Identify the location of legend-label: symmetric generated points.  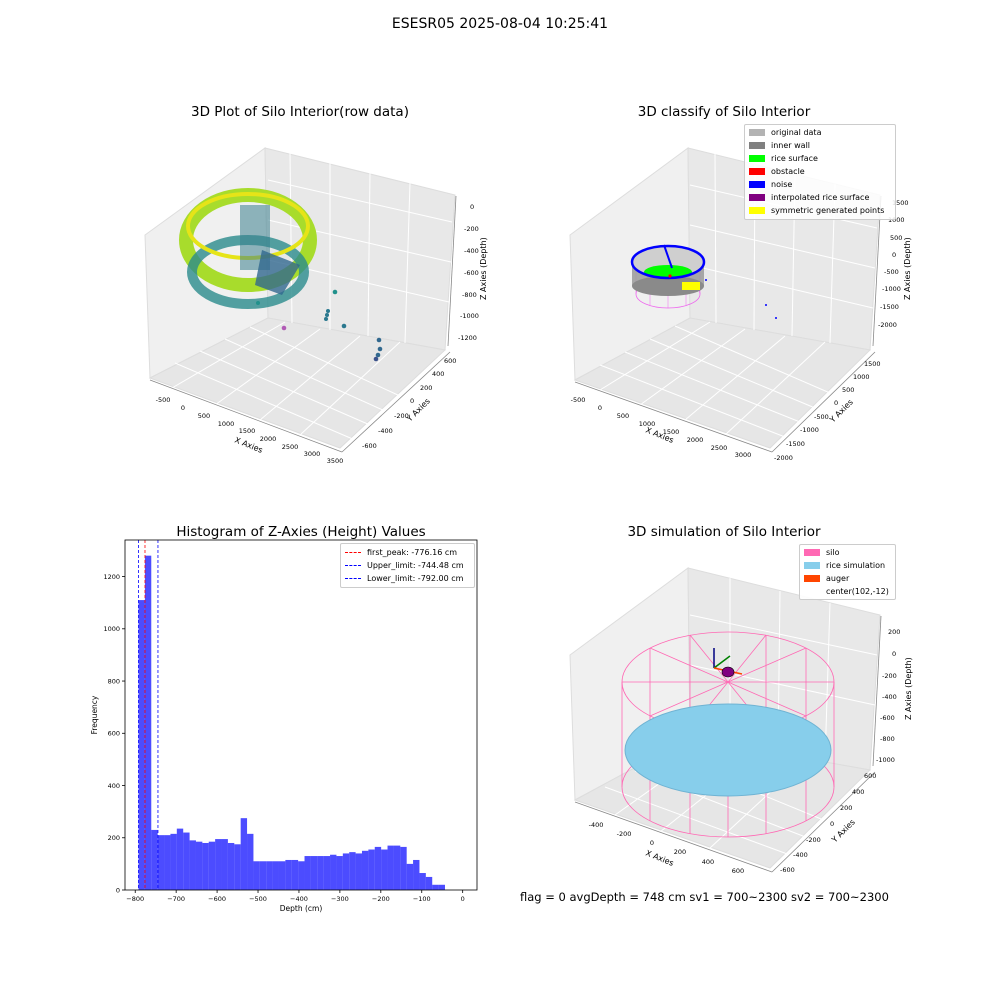
(828, 210).